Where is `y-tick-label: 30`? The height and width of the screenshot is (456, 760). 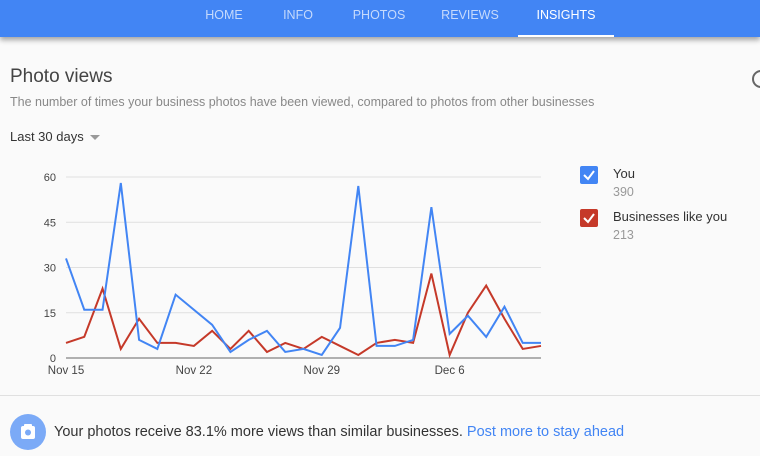 y-tick-label: 30 is located at coordinates (50, 269).